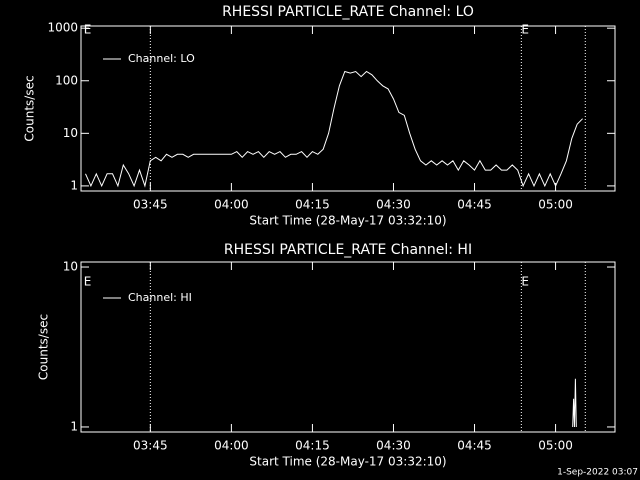 Image resolution: width=640 pixels, height=480 pixels. I want to click on chart-title: RHESSI PARTICLE_RATE Channel: LO, so click(348, 12).